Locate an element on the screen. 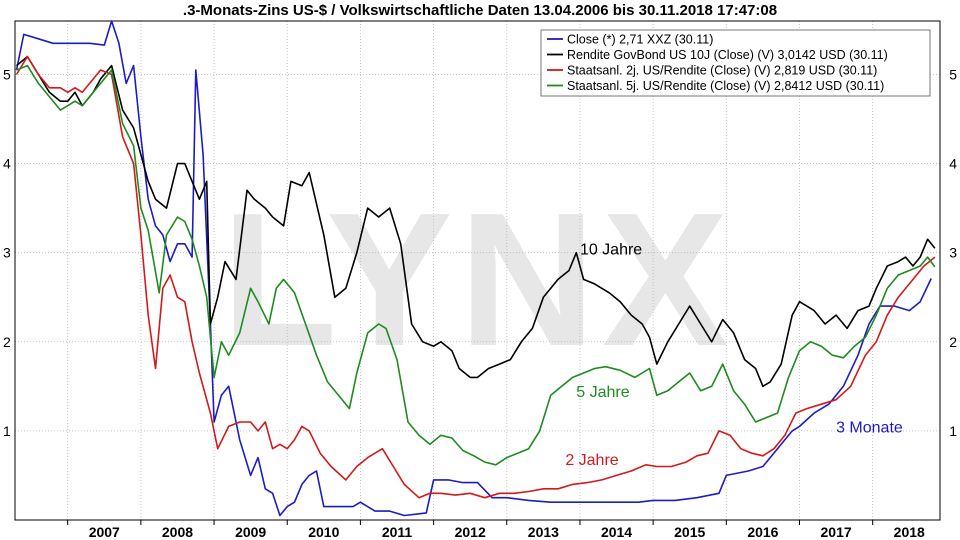 This screenshot has width=960, height=540. x-tick-label: 2016 is located at coordinates (762, 532).